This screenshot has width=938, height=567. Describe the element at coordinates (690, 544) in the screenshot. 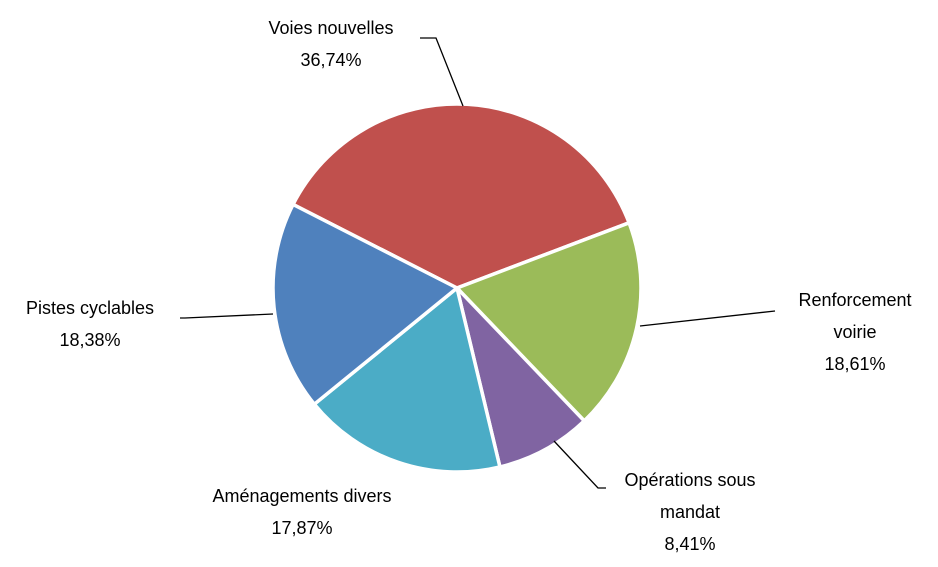

I see `value-label: 8,41%` at that location.